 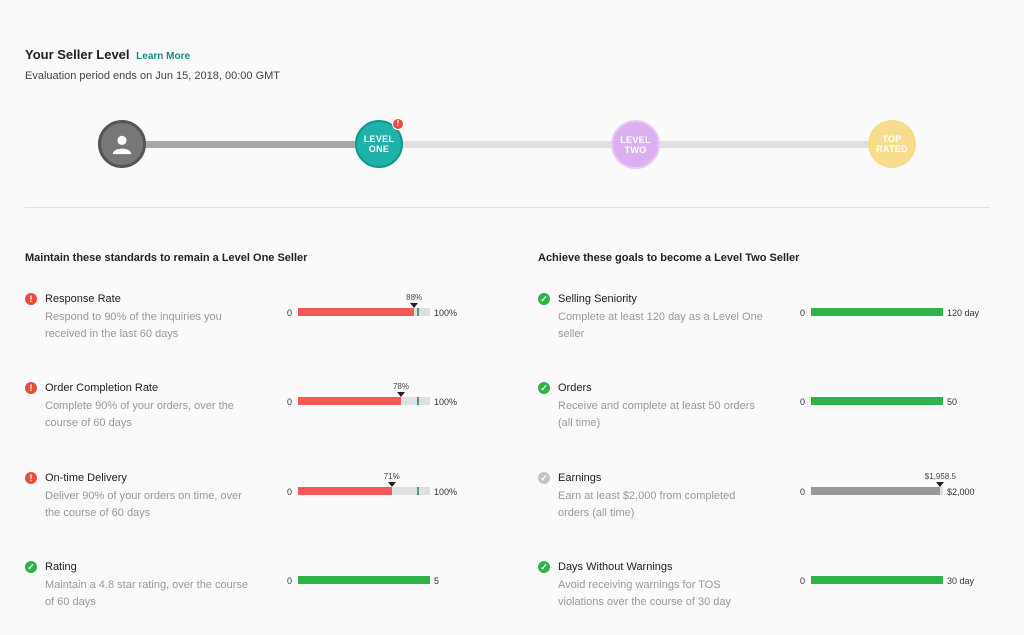 What do you see at coordinates (61, 567) in the screenshot?
I see `metric-name: Rating` at bounding box center [61, 567].